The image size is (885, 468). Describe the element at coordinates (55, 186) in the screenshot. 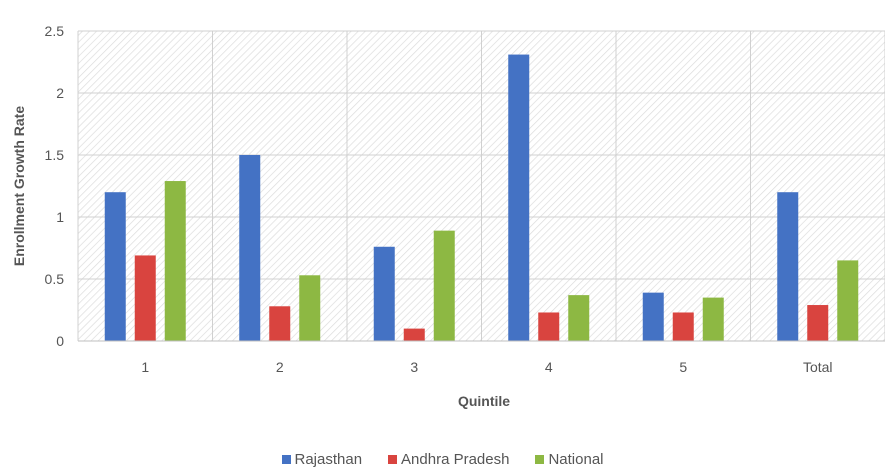

I see `y-tick-labels: 0 0.5 1 1.5 2 2.5` at that location.